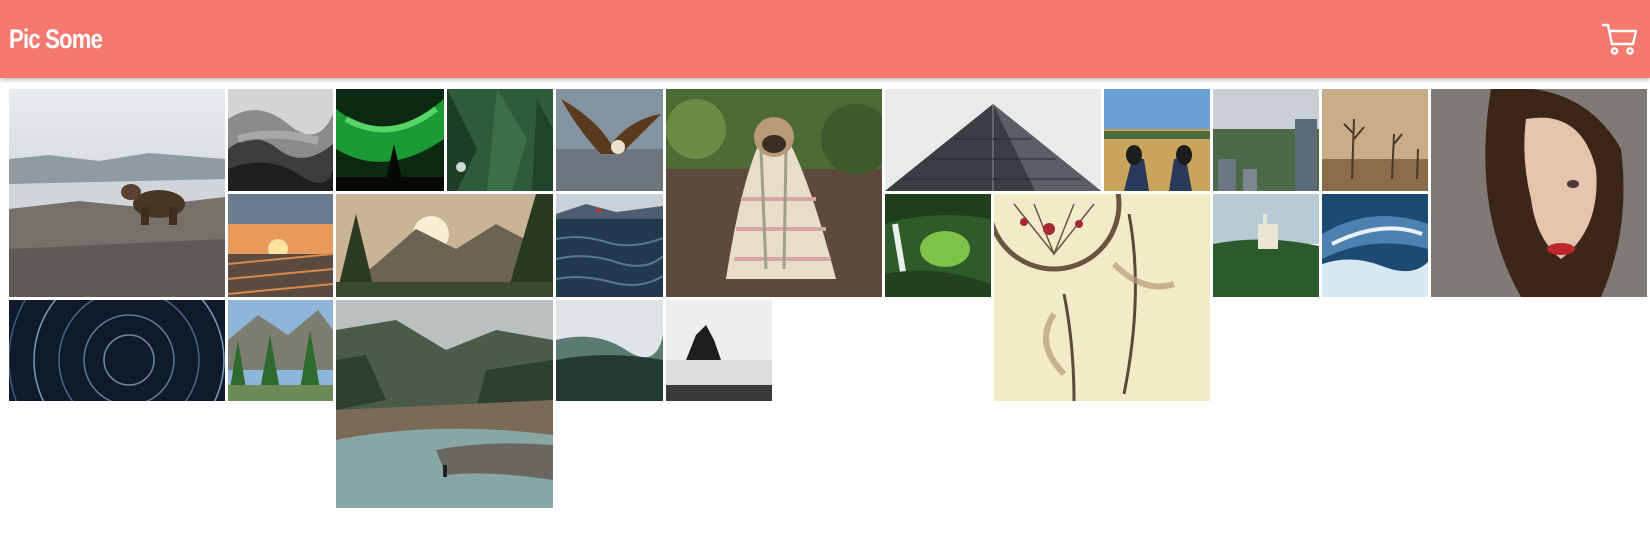 The height and width of the screenshot is (541, 1650). What do you see at coordinates (609, 245) in the screenshot?
I see `photo-ocean` at bounding box center [609, 245].